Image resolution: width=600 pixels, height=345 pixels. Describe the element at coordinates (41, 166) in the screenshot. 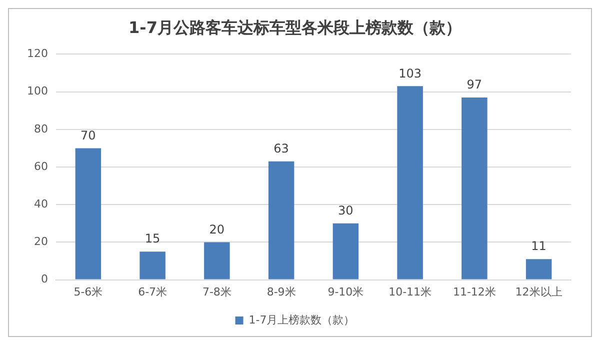

I see `y-tick-label: 60` at that location.